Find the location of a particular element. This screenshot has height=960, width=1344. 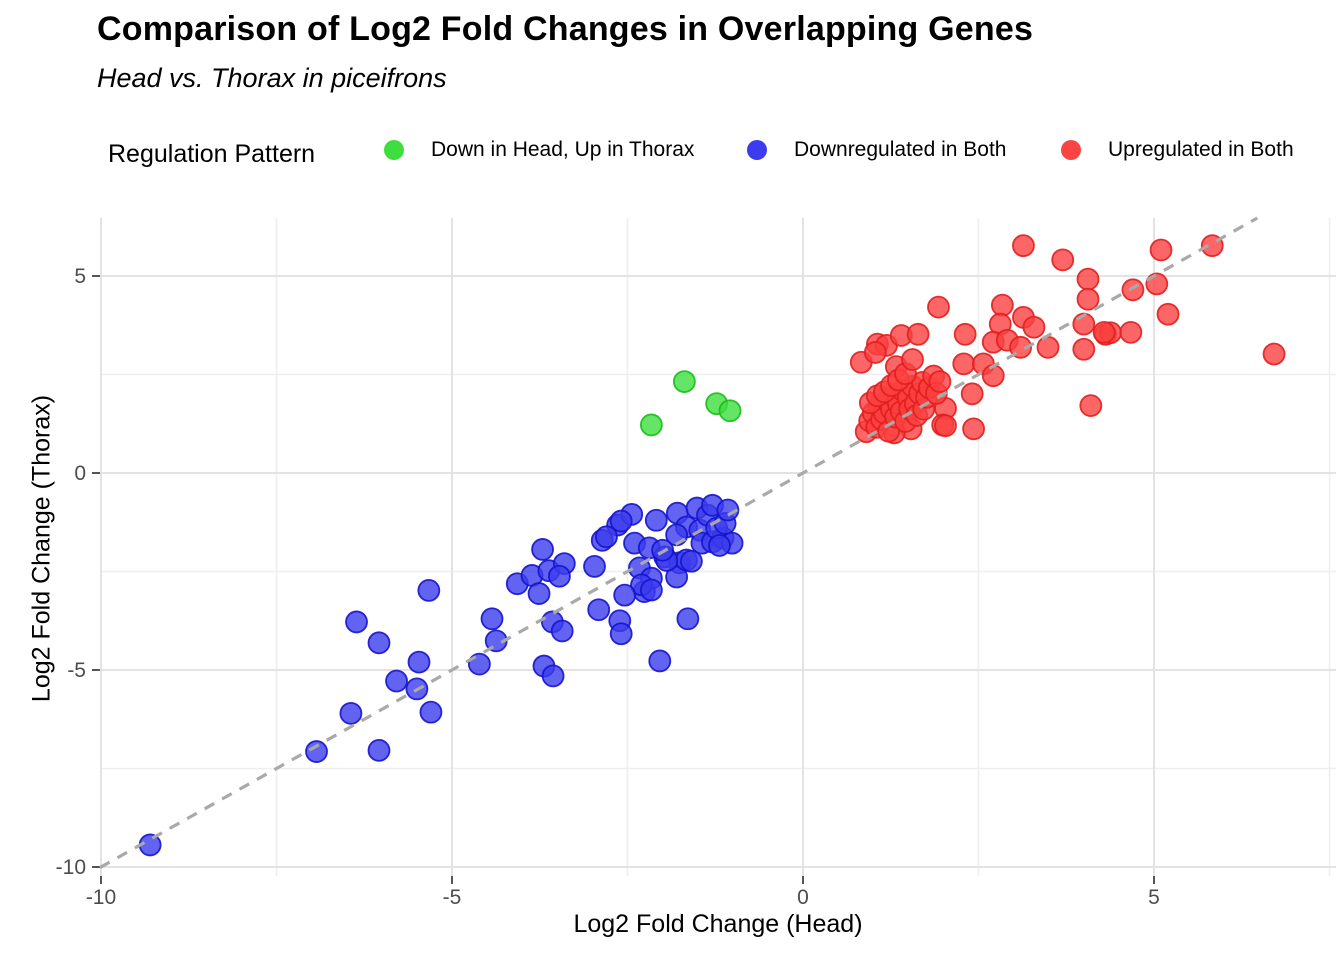

legend-item-upregulated-both: Upregulated in Both is located at coordinates (1177, 150).